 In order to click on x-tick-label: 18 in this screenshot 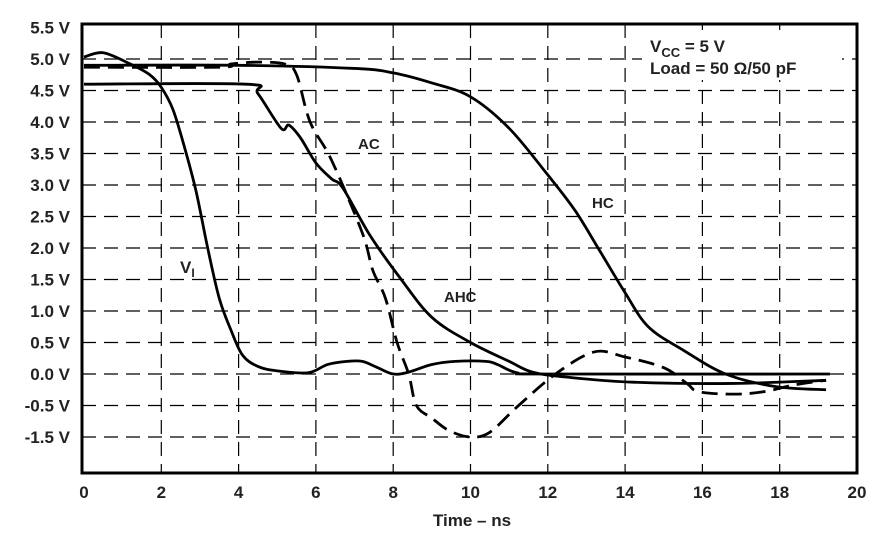, I will do `click(779, 492)`.